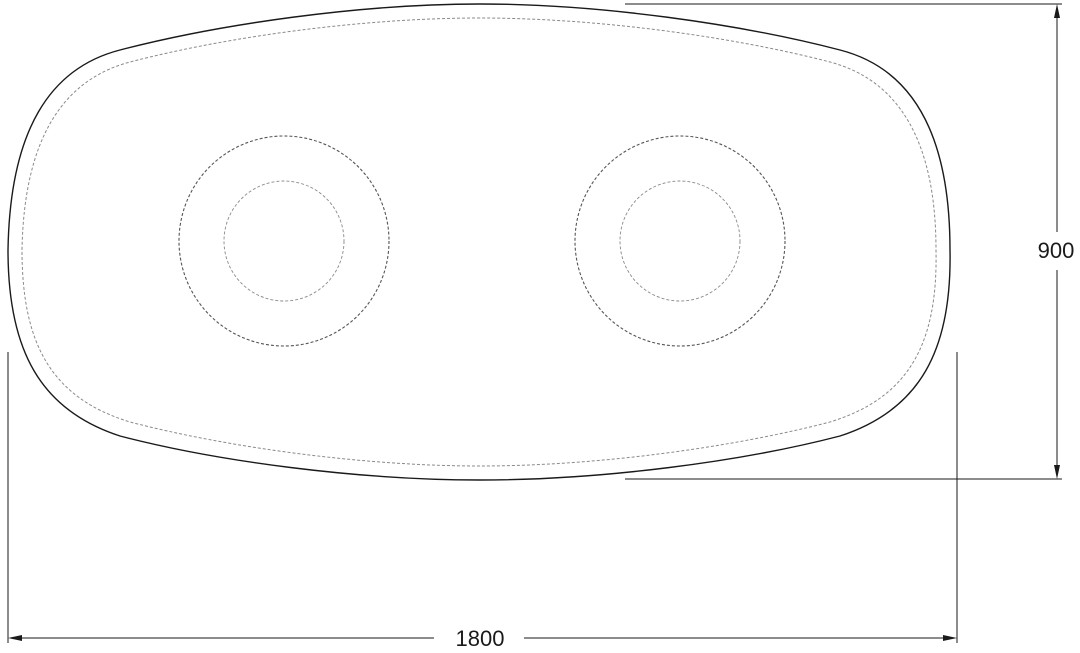 The height and width of the screenshot is (653, 1080). I want to click on height-arrow-bottom, so click(1057, 472).